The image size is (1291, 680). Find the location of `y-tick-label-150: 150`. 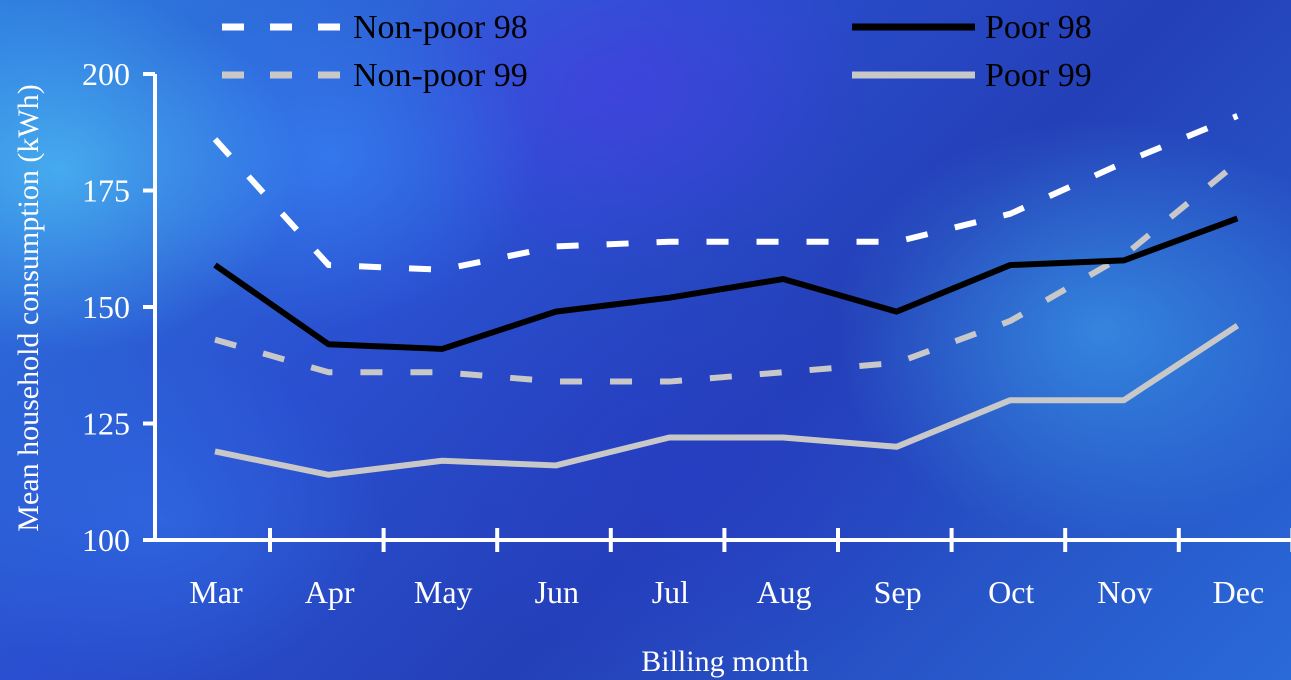

y-tick-label-150: 150 is located at coordinates (106, 307).